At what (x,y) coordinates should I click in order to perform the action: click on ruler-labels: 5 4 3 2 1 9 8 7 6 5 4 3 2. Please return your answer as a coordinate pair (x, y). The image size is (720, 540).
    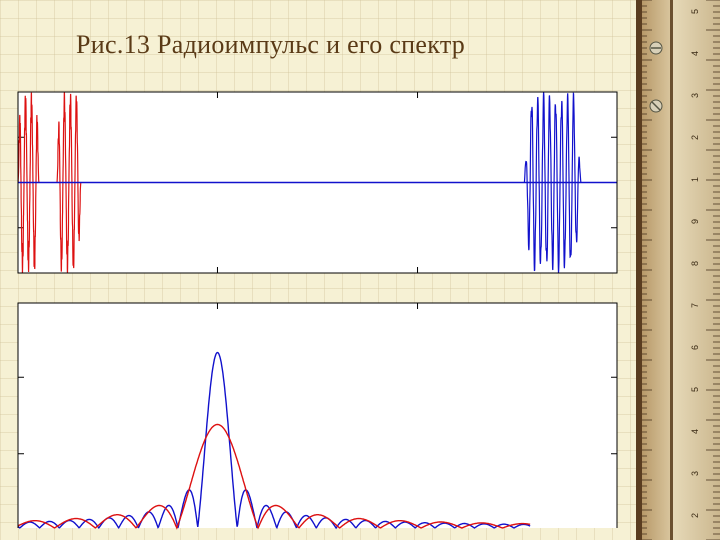
    Looking at the image, I should click on (695, 263).